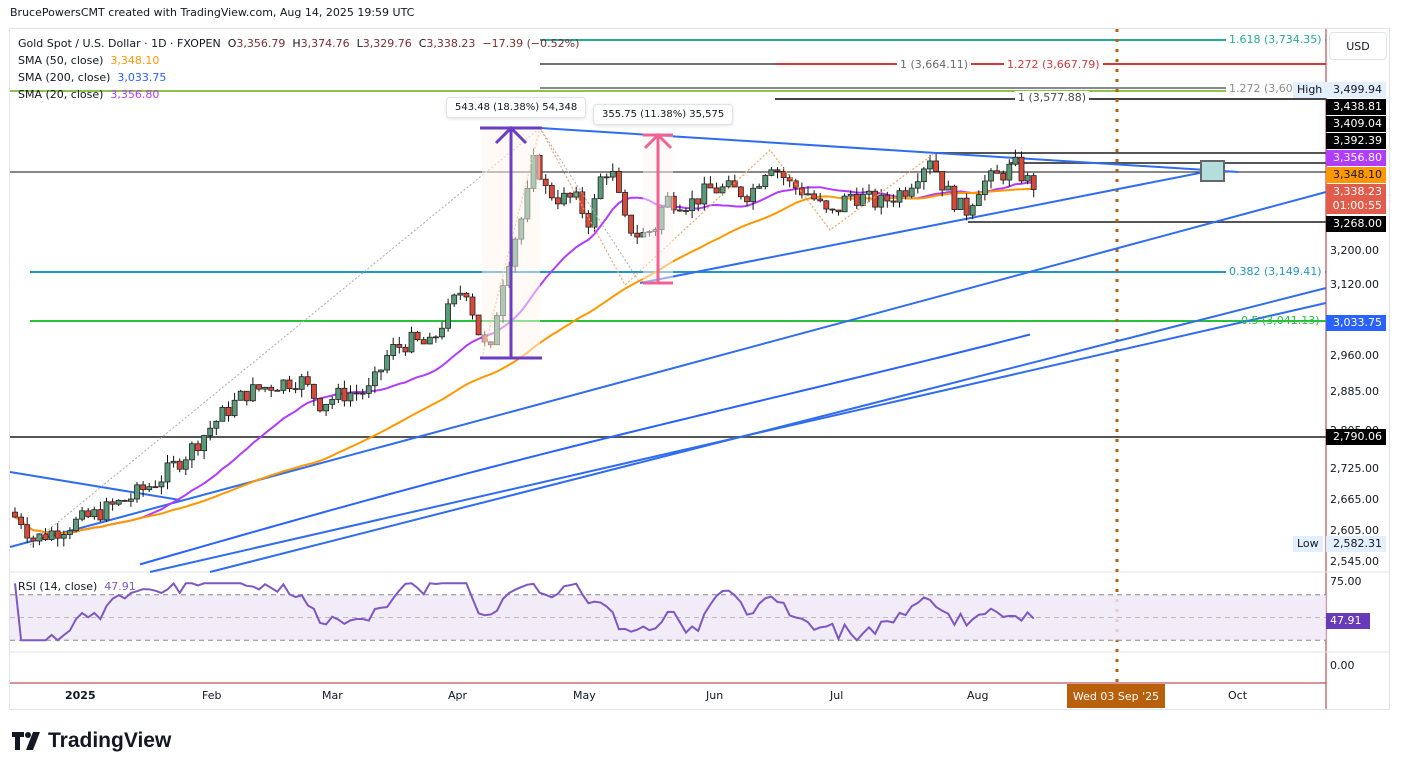  What do you see at coordinates (1354, 250) in the screenshot?
I see `price-tick: 3,200.00` at bounding box center [1354, 250].